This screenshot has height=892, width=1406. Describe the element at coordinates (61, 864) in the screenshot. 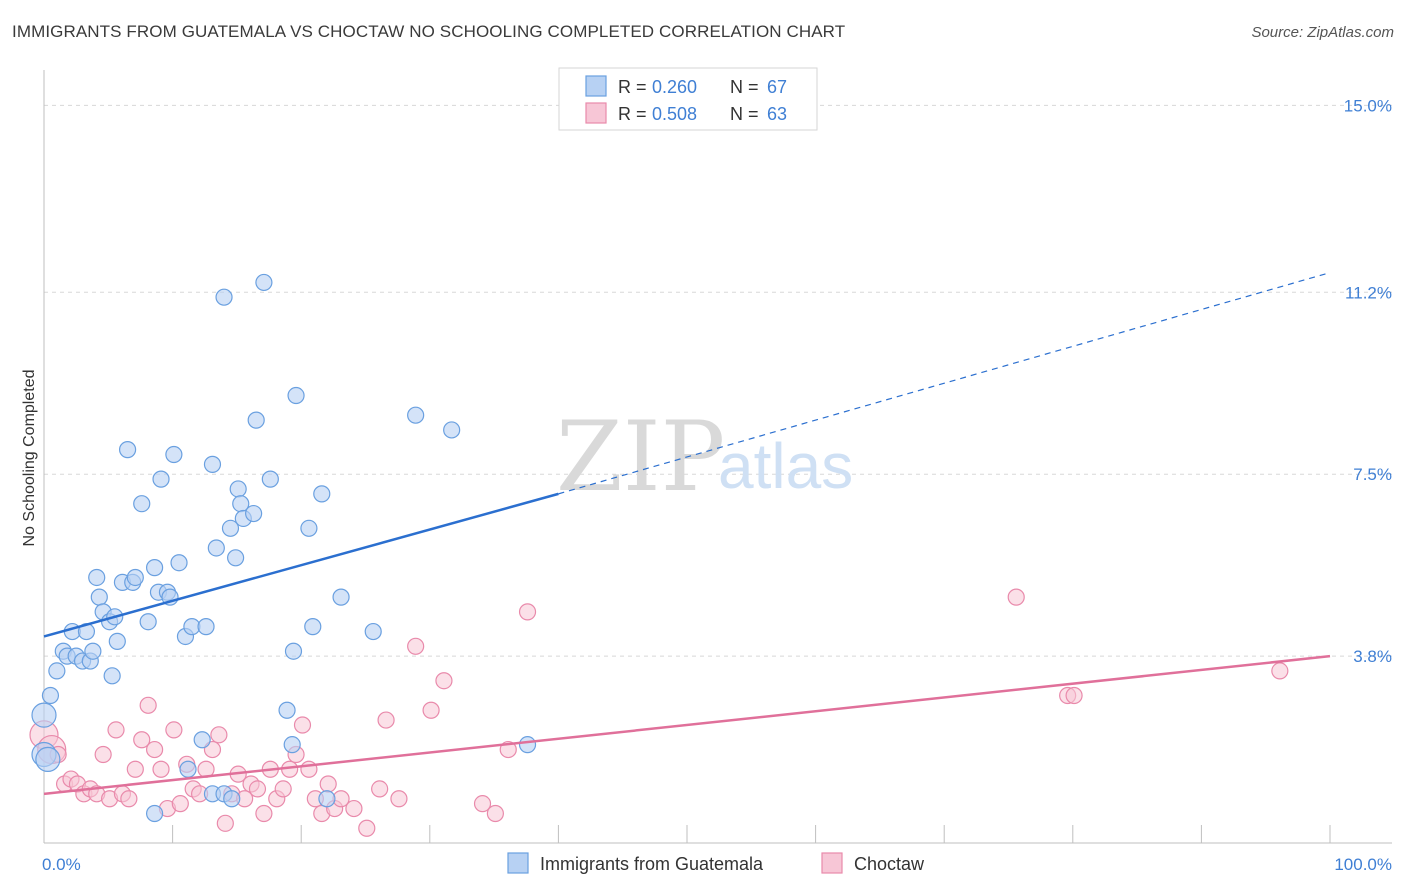

I see `x-tick-label-min: 0.0%` at that location.